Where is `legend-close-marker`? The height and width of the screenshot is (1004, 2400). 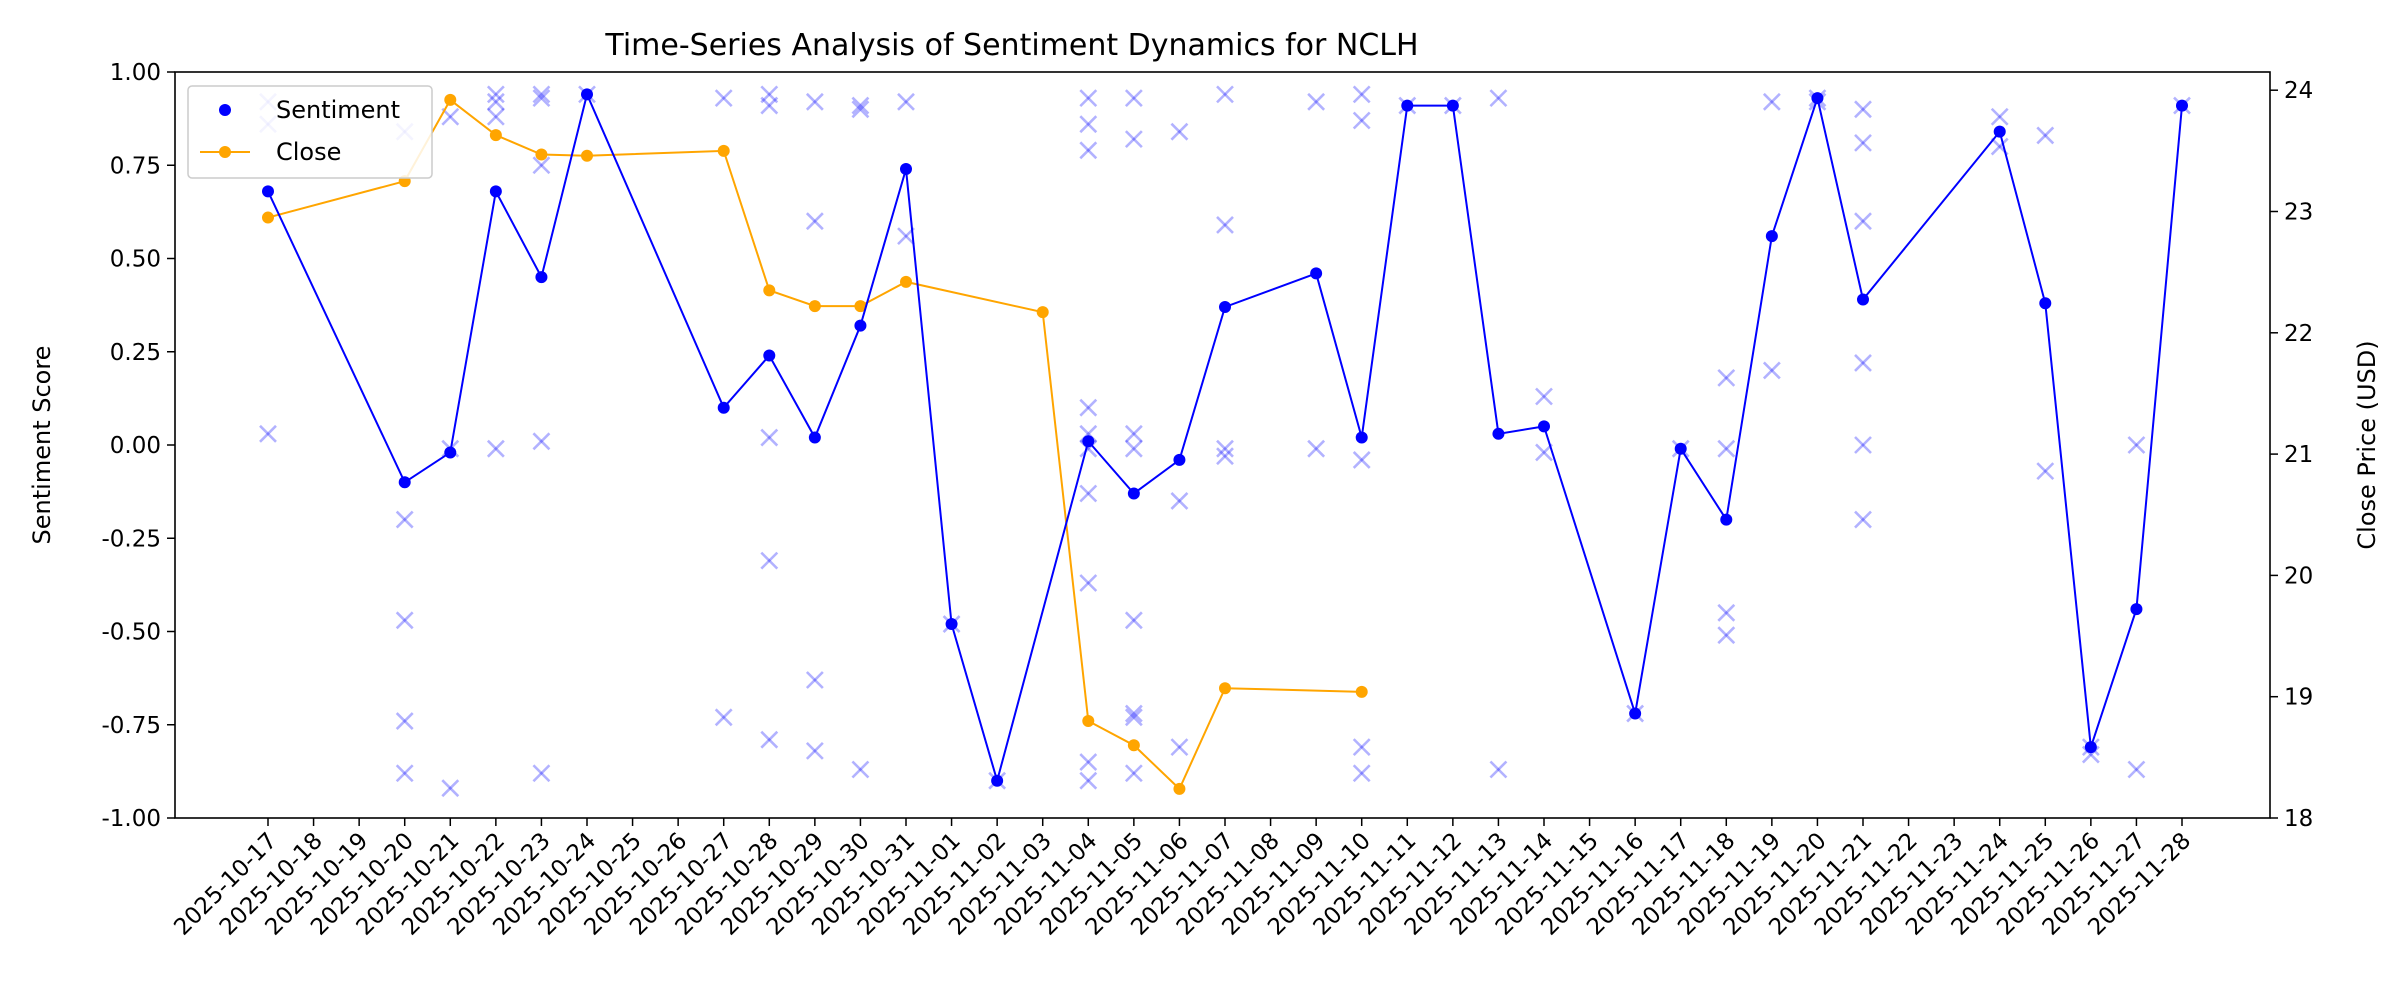 legend-close-marker is located at coordinates (225, 152).